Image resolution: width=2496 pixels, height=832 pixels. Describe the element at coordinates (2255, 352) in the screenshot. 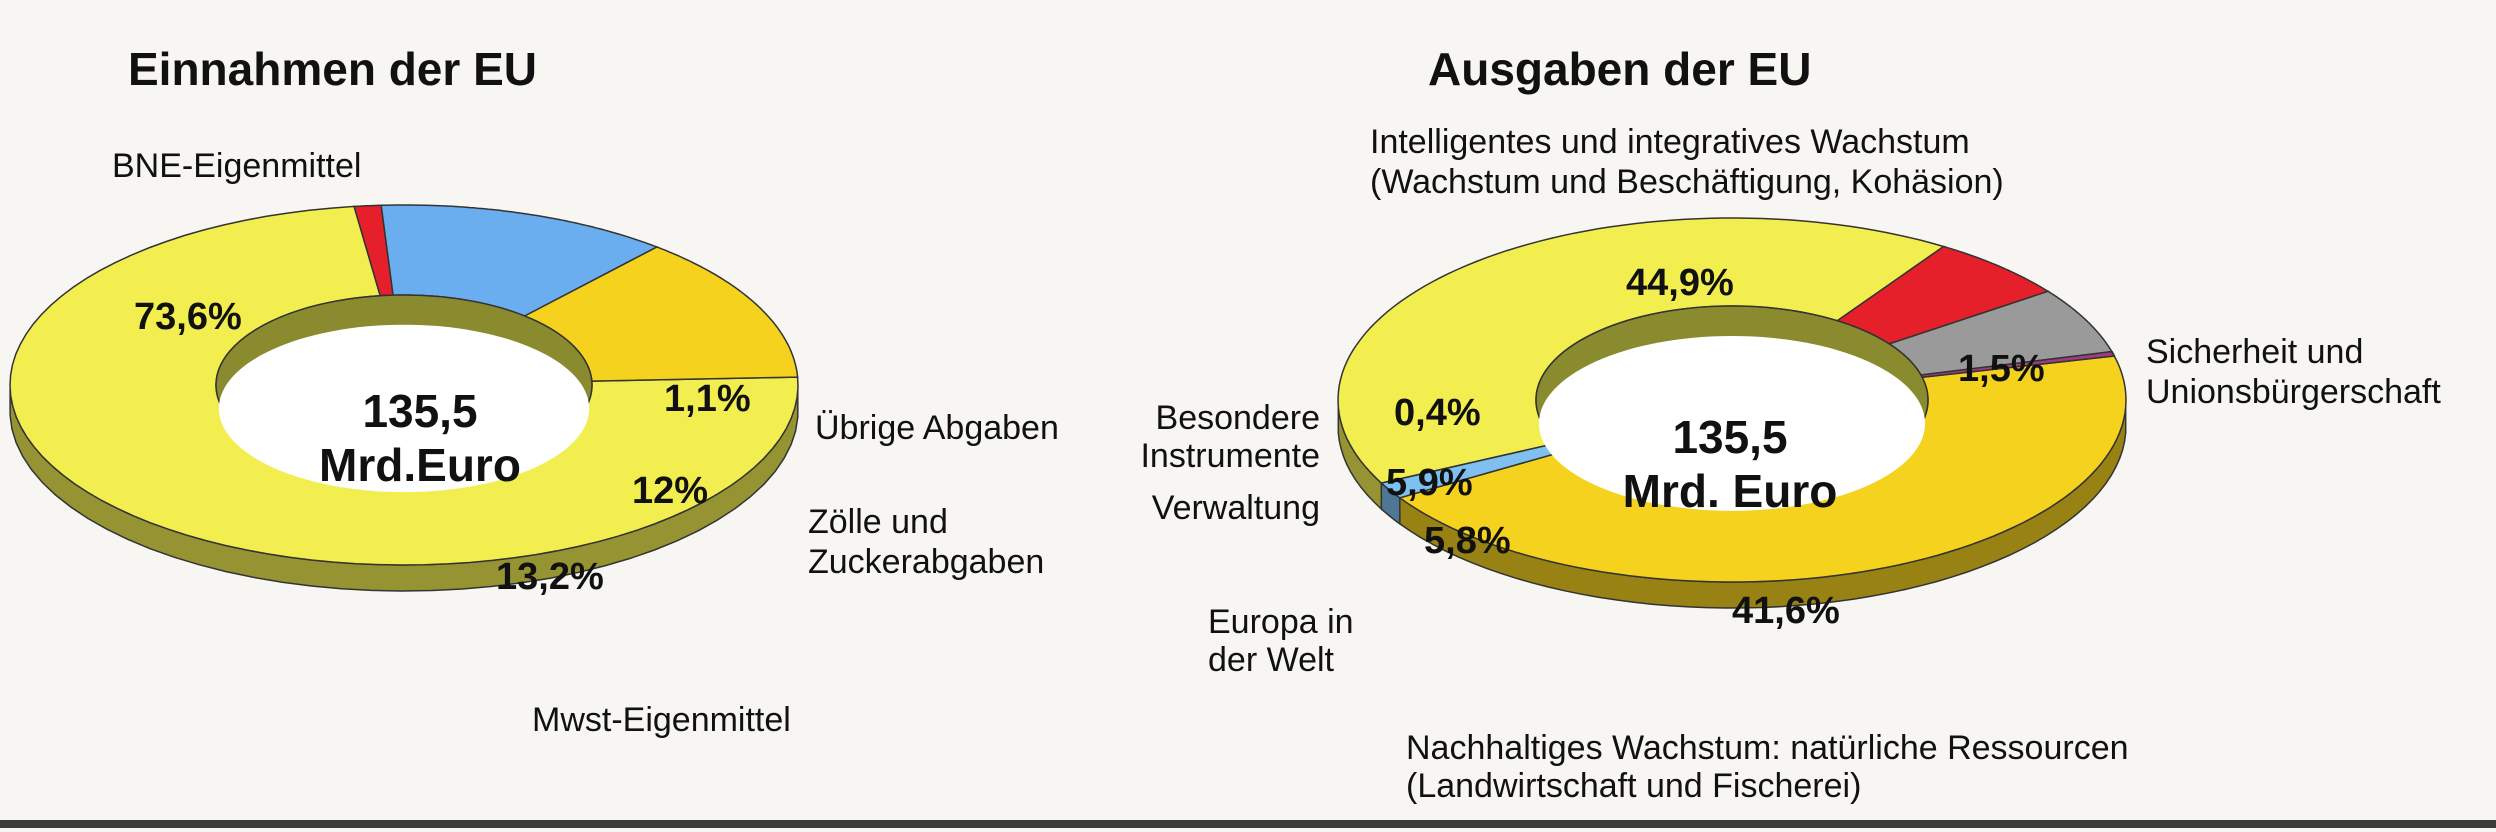

I see `label-sicherheit-line1: Sicherheit und` at that location.